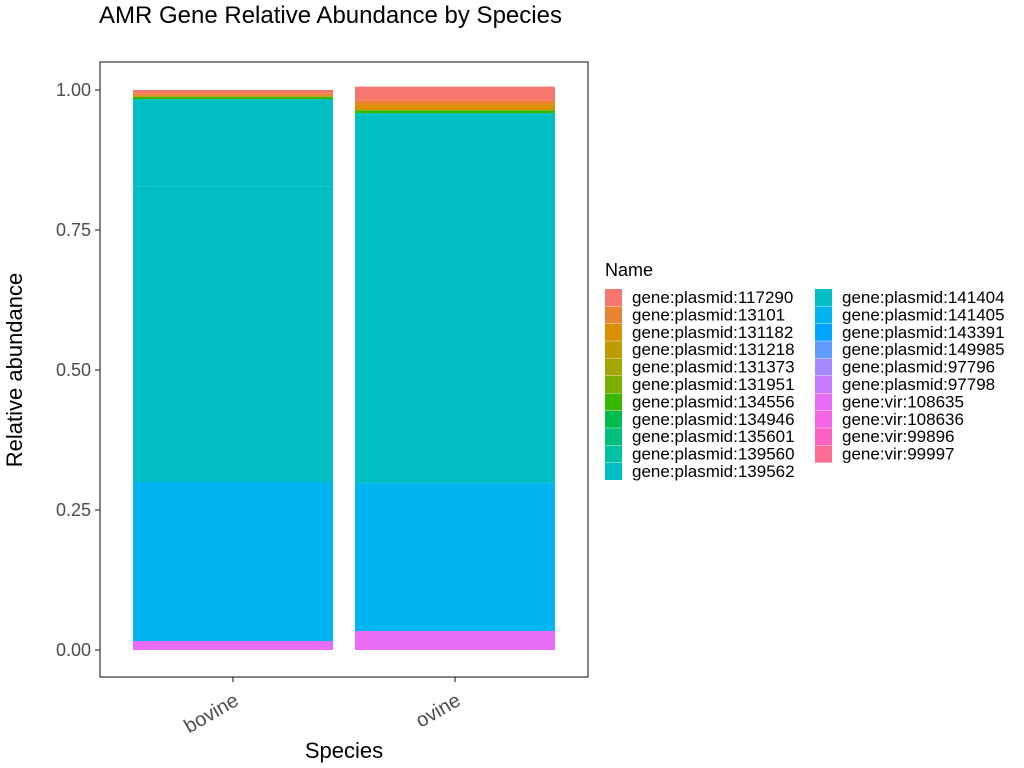  I want to click on legend-label: gene:plasmid:131182, so click(712, 332).